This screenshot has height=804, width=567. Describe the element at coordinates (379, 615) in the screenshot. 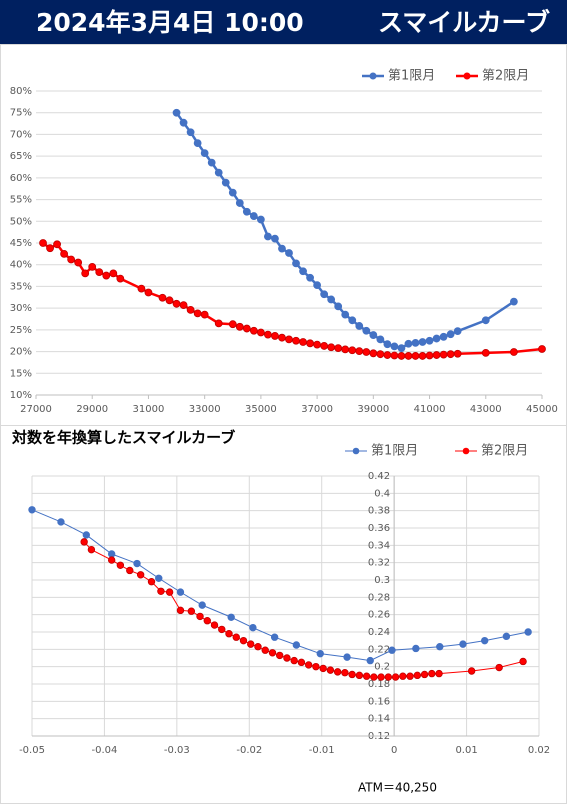

I see `y-tick-label: 0.26` at that location.